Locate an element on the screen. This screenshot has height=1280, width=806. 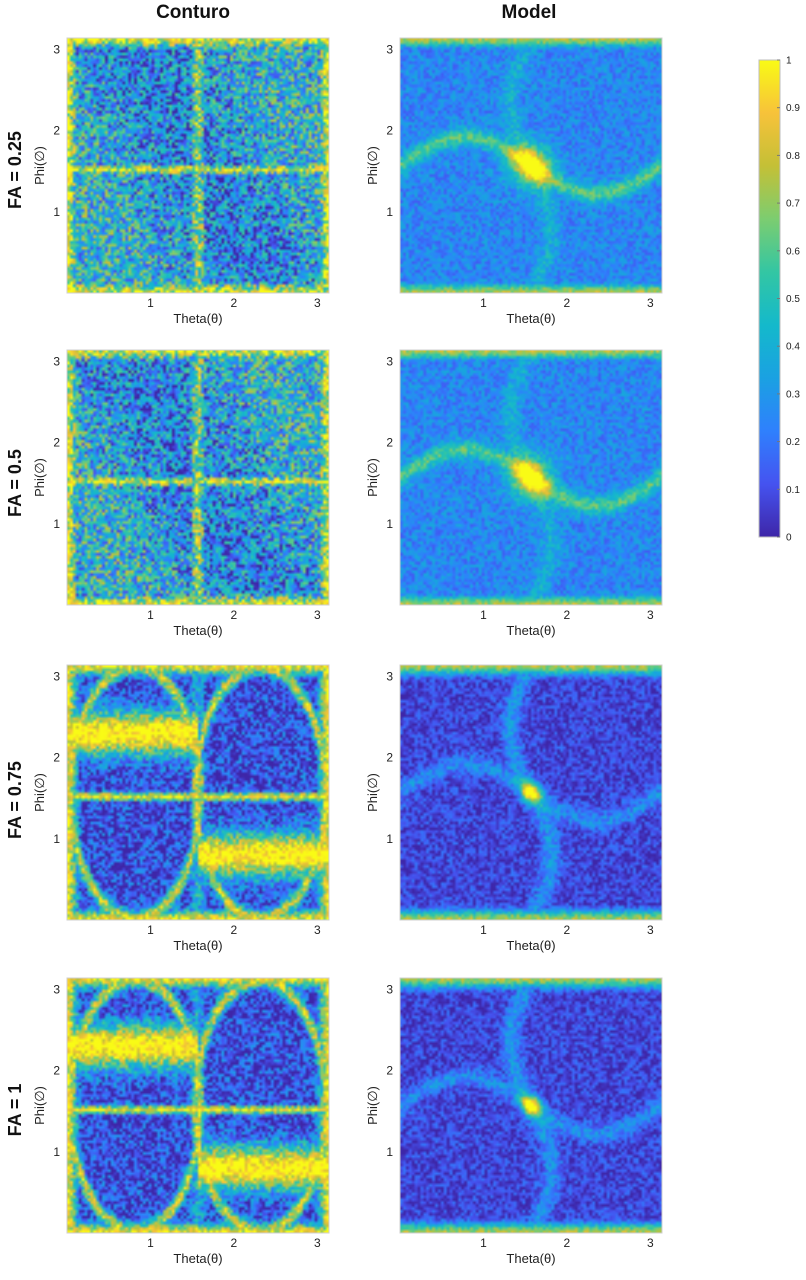
column-title-model: Model is located at coordinates (529, 12).